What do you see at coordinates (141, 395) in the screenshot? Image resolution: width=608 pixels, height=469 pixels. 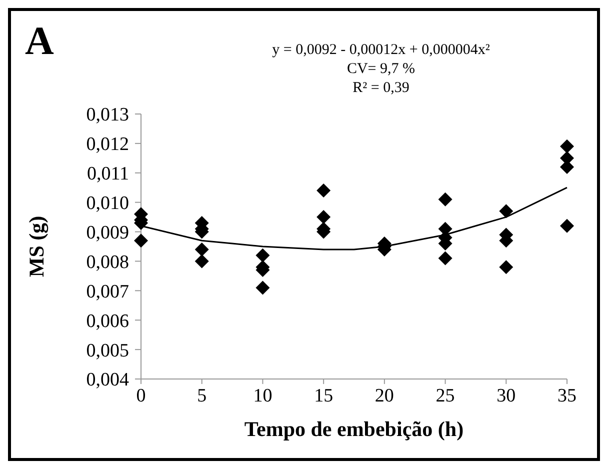 I see `x-tick-label: 0` at bounding box center [141, 395].